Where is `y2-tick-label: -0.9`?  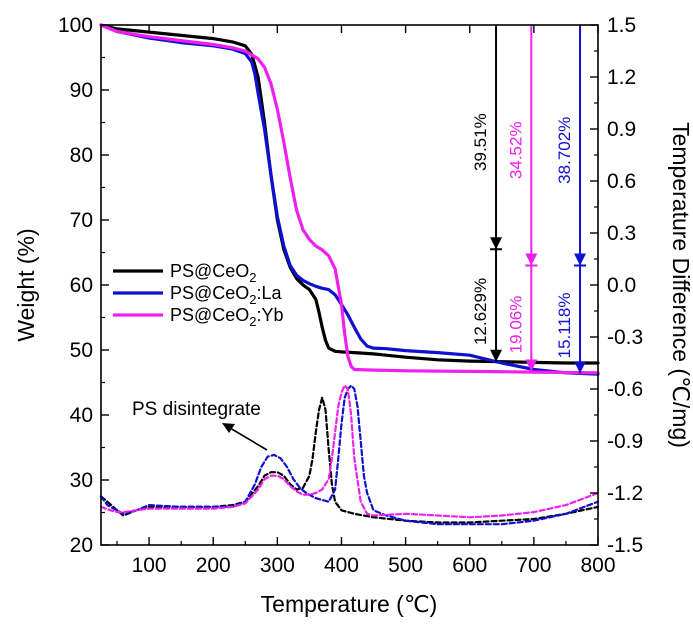
y2-tick-label: -0.9 is located at coordinates (625, 441).